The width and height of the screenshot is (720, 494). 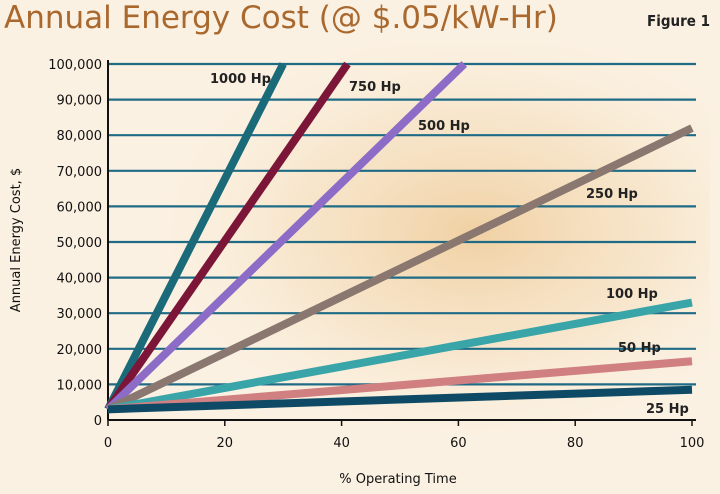 What do you see at coordinates (400, 399) in the screenshot?
I see `series-line-25-hp` at bounding box center [400, 399].